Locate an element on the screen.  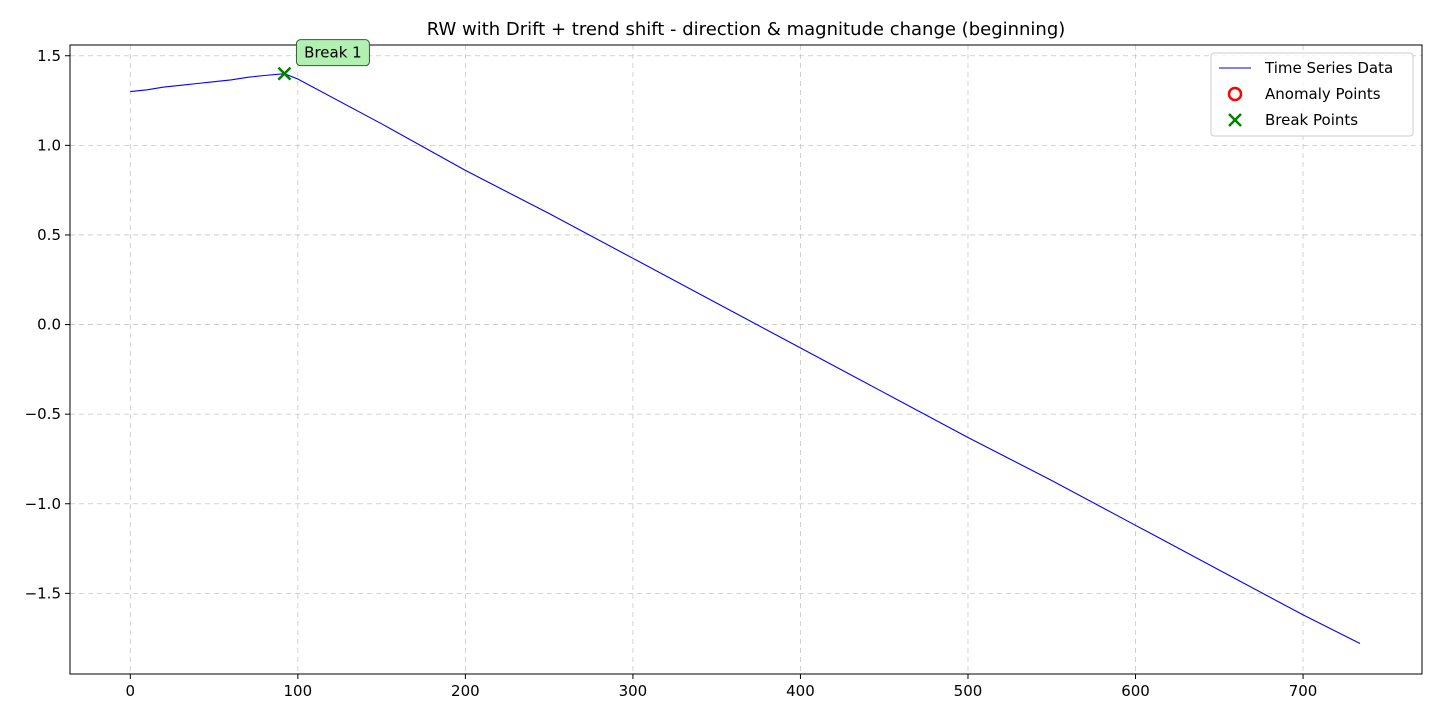
x-tick-label: 500 is located at coordinates (968, 691).